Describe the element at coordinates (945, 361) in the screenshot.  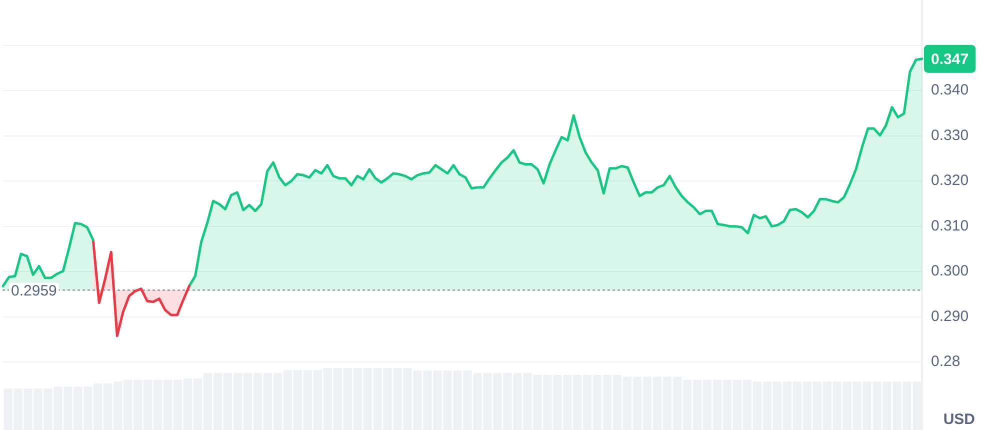
I see `y-tick-label: 0.28` at that location.